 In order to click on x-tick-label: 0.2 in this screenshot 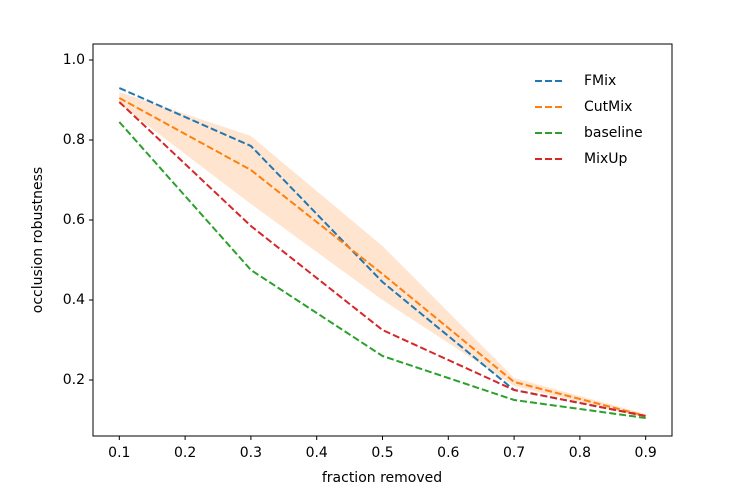, I will do `click(185, 453)`.